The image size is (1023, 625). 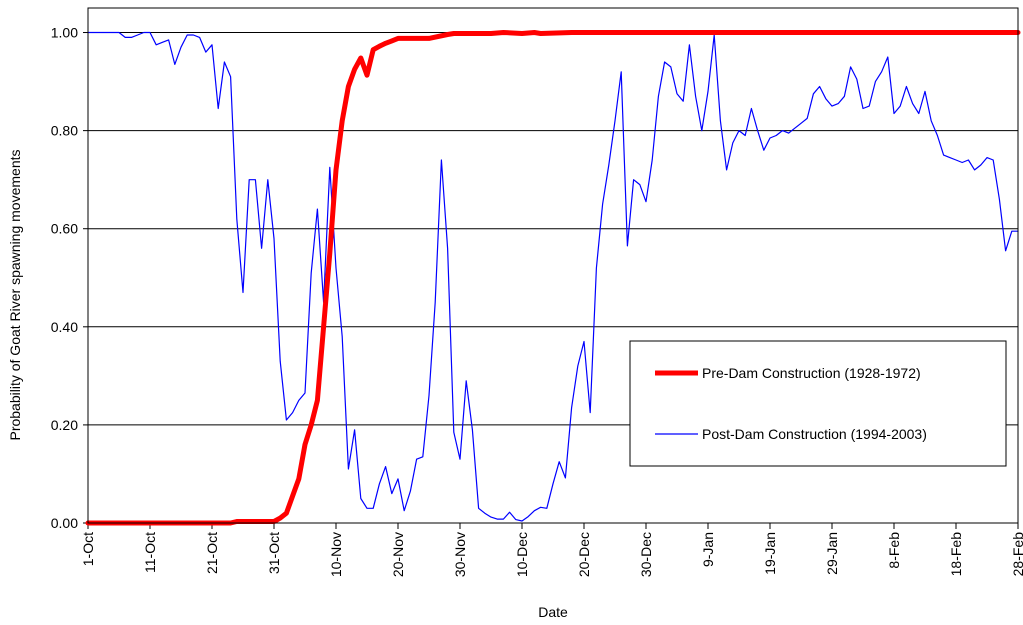 I want to click on x-tick-label: 28-Feb, so click(x=1016, y=554).